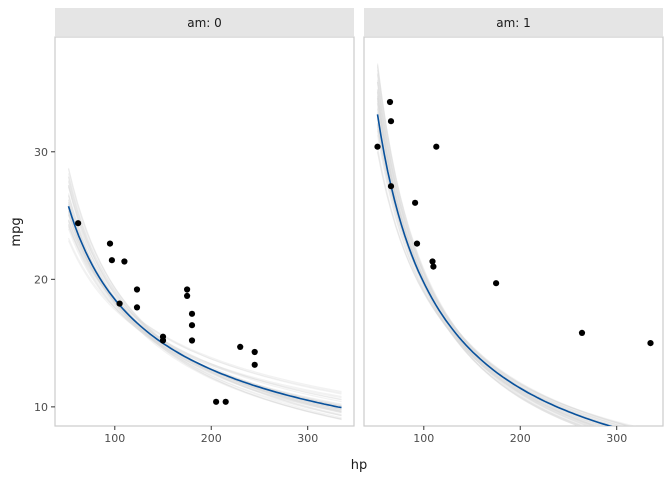  I want to click on y-tick-label: 20, so click(41, 279).